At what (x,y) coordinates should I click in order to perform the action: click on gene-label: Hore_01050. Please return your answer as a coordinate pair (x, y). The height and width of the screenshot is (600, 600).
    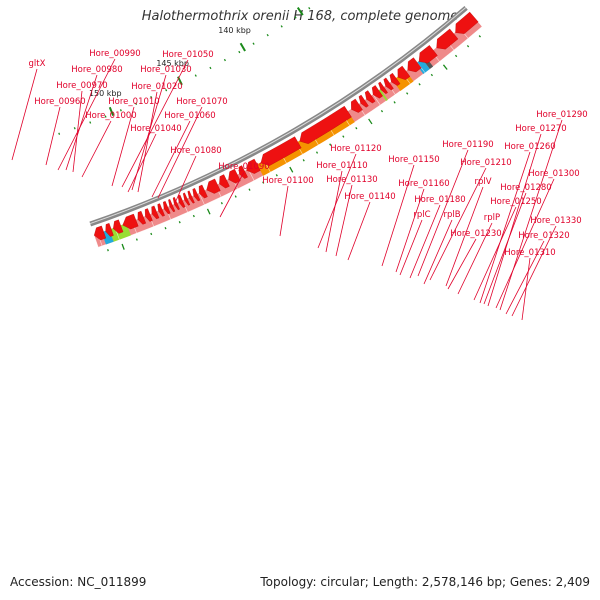
    Looking at the image, I should click on (187, 55).